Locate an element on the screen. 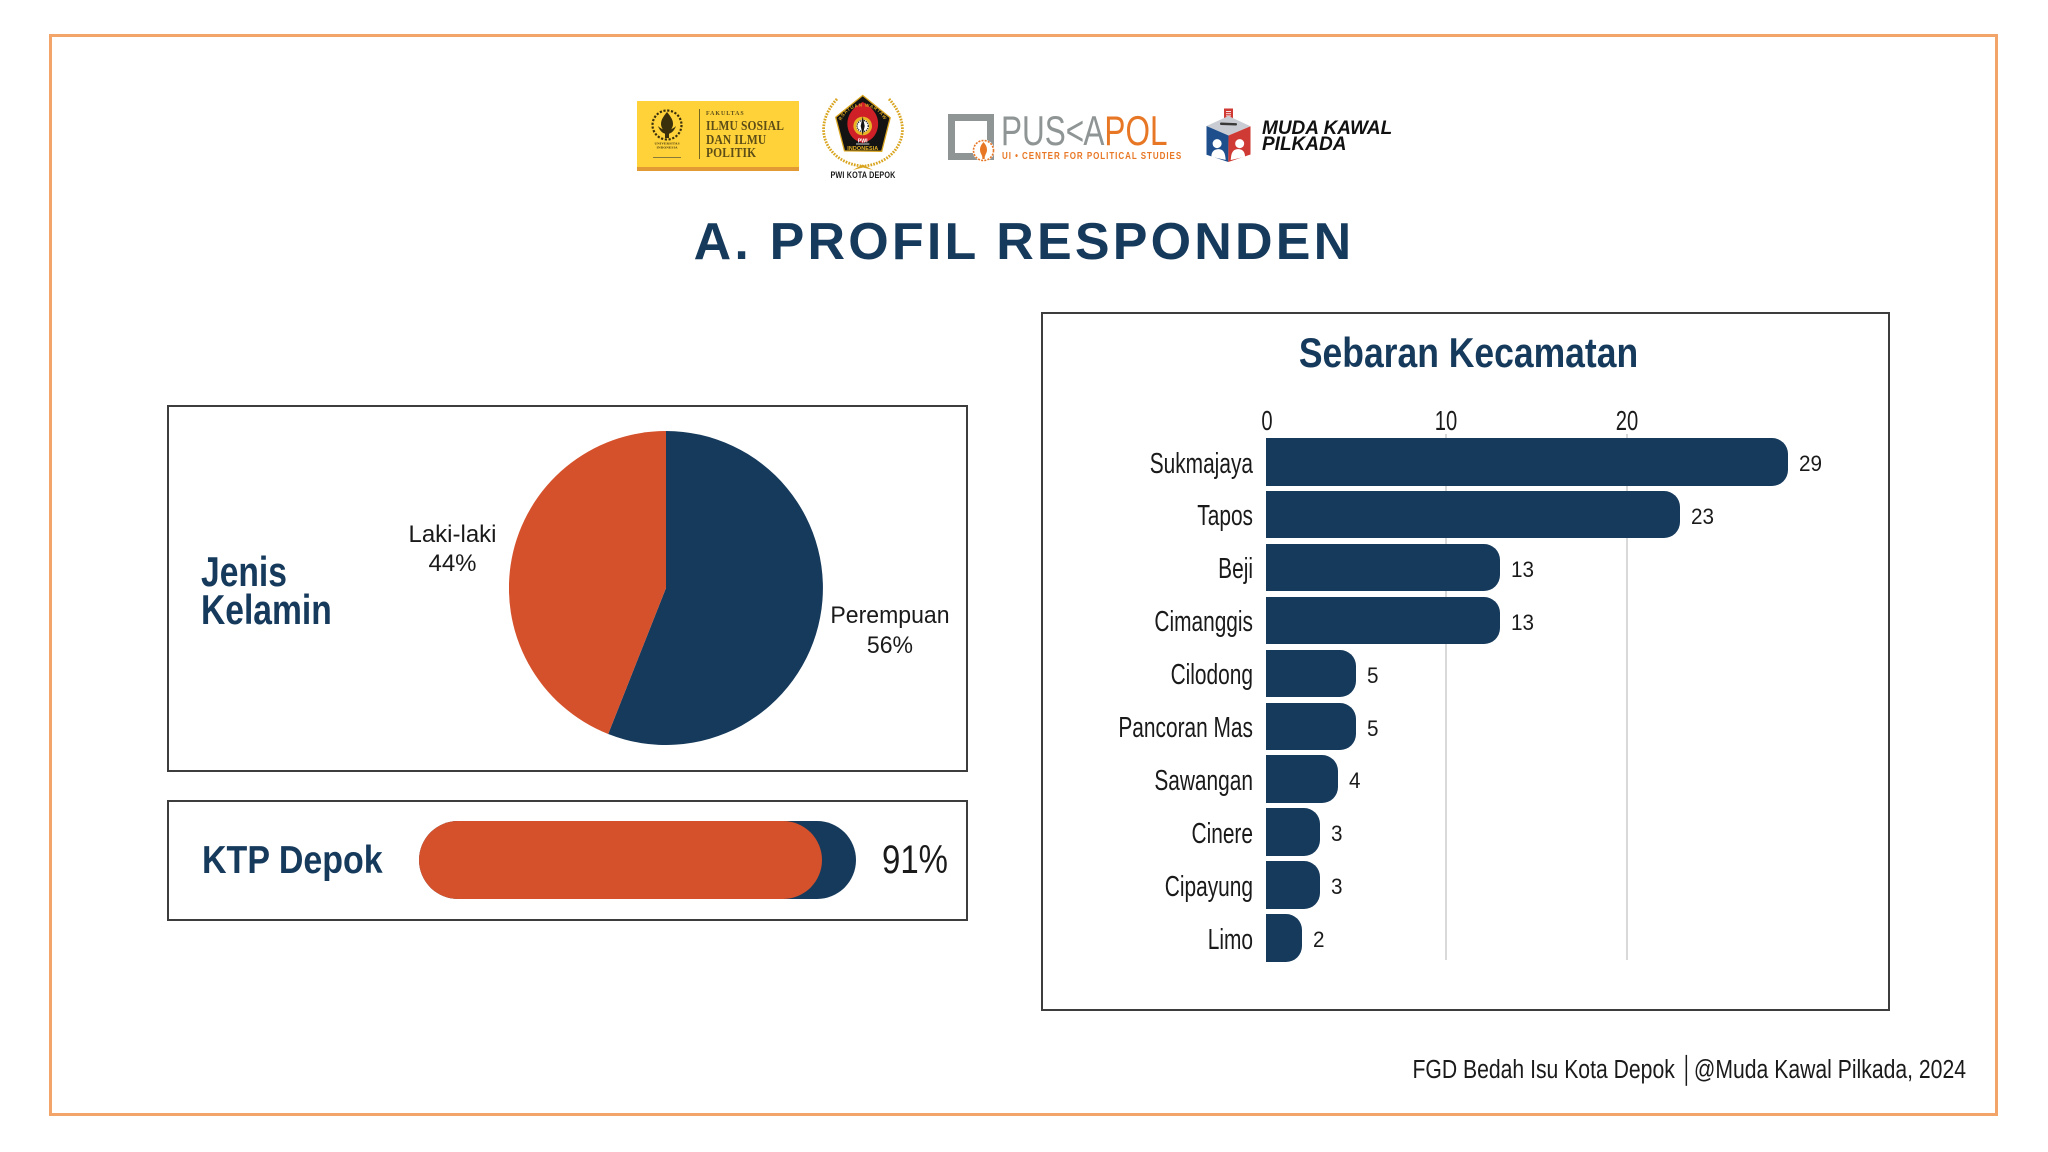  svg-text: INDONESIA is located at coordinates (862, 149).